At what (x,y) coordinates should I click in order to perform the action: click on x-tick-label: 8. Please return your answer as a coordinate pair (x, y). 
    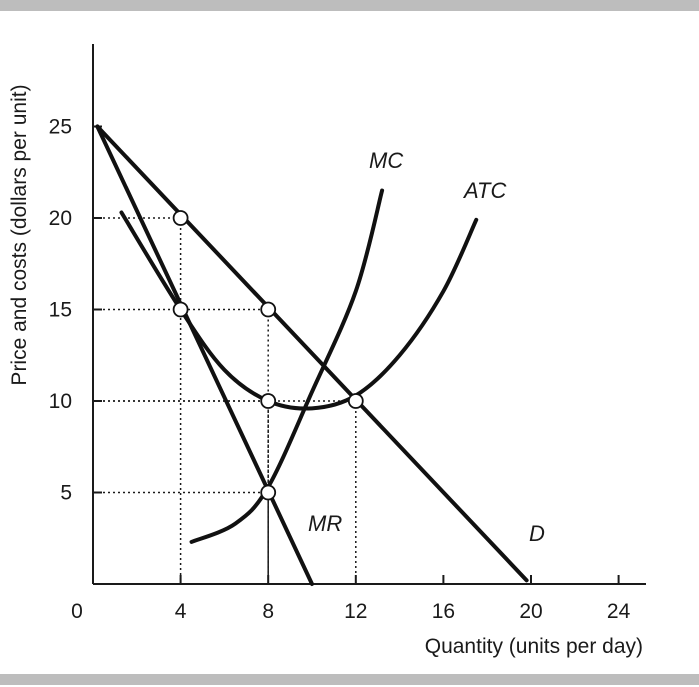
    Looking at the image, I should click on (268, 611).